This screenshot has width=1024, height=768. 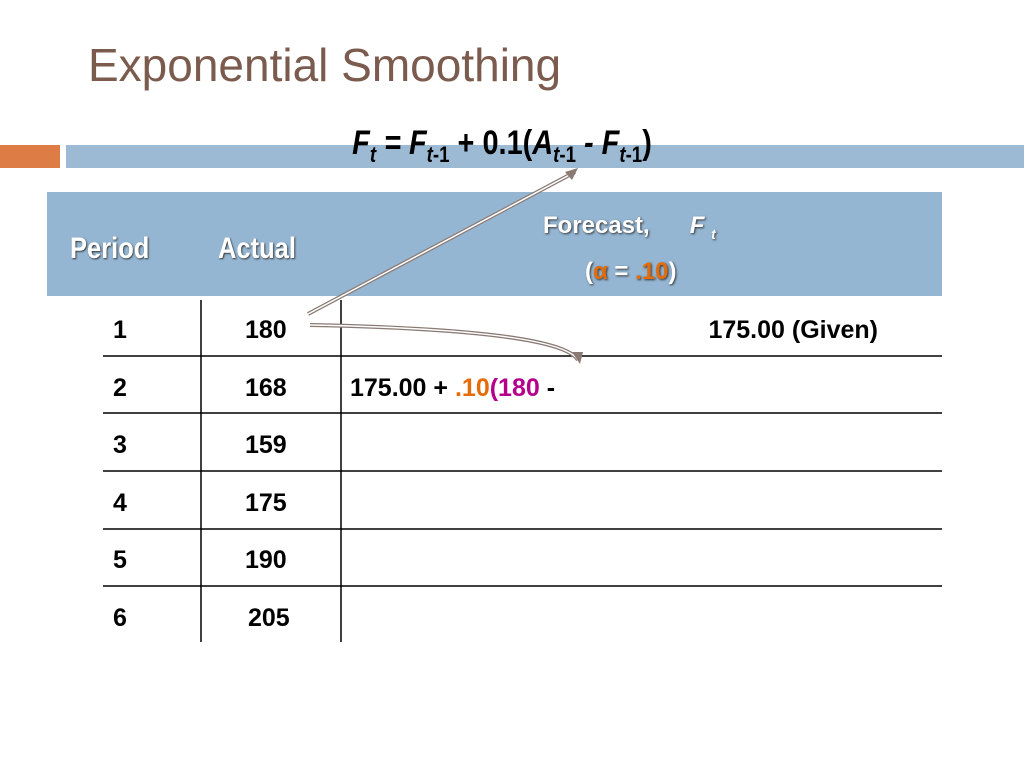 What do you see at coordinates (120, 330) in the screenshot?
I see `period-cell: 1` at bounding box center [120, 330].